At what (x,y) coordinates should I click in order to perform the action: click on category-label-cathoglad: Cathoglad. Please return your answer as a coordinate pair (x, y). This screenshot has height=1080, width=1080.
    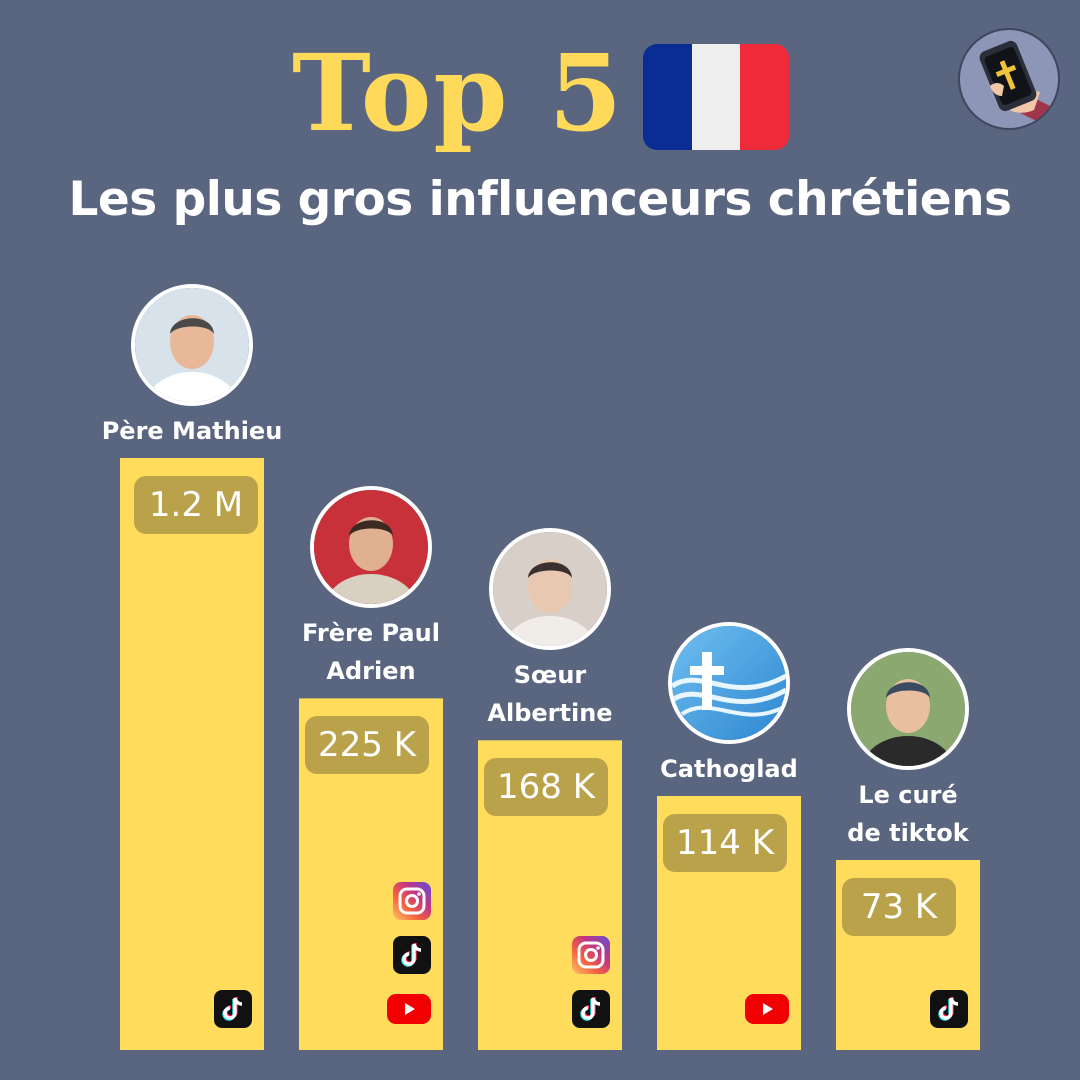
    Looking at the image, I should click on (729, 768).